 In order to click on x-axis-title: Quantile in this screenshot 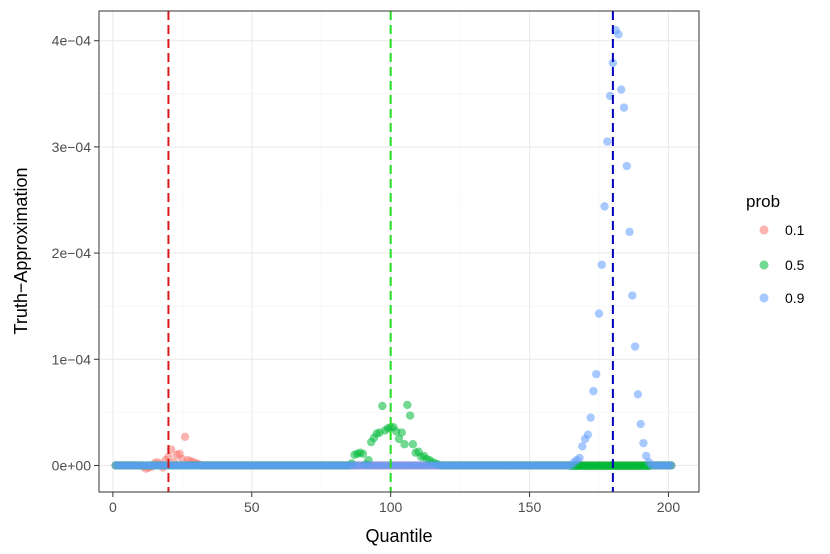, I will do `click(398, 536)`.